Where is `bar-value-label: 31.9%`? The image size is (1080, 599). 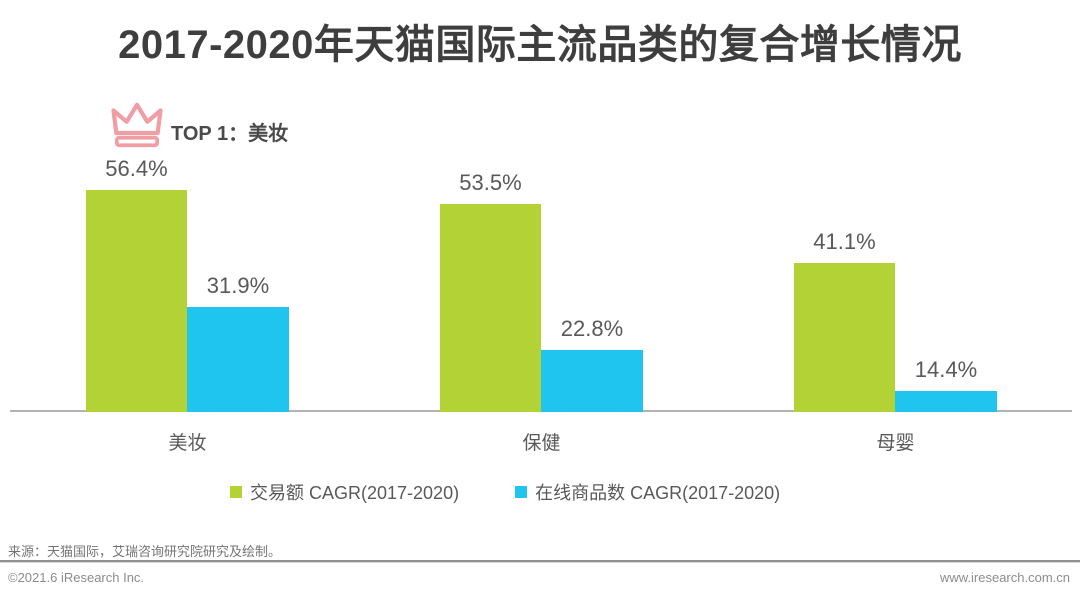 bar-value-label: 31.9% is located at coordinates (238, 285).